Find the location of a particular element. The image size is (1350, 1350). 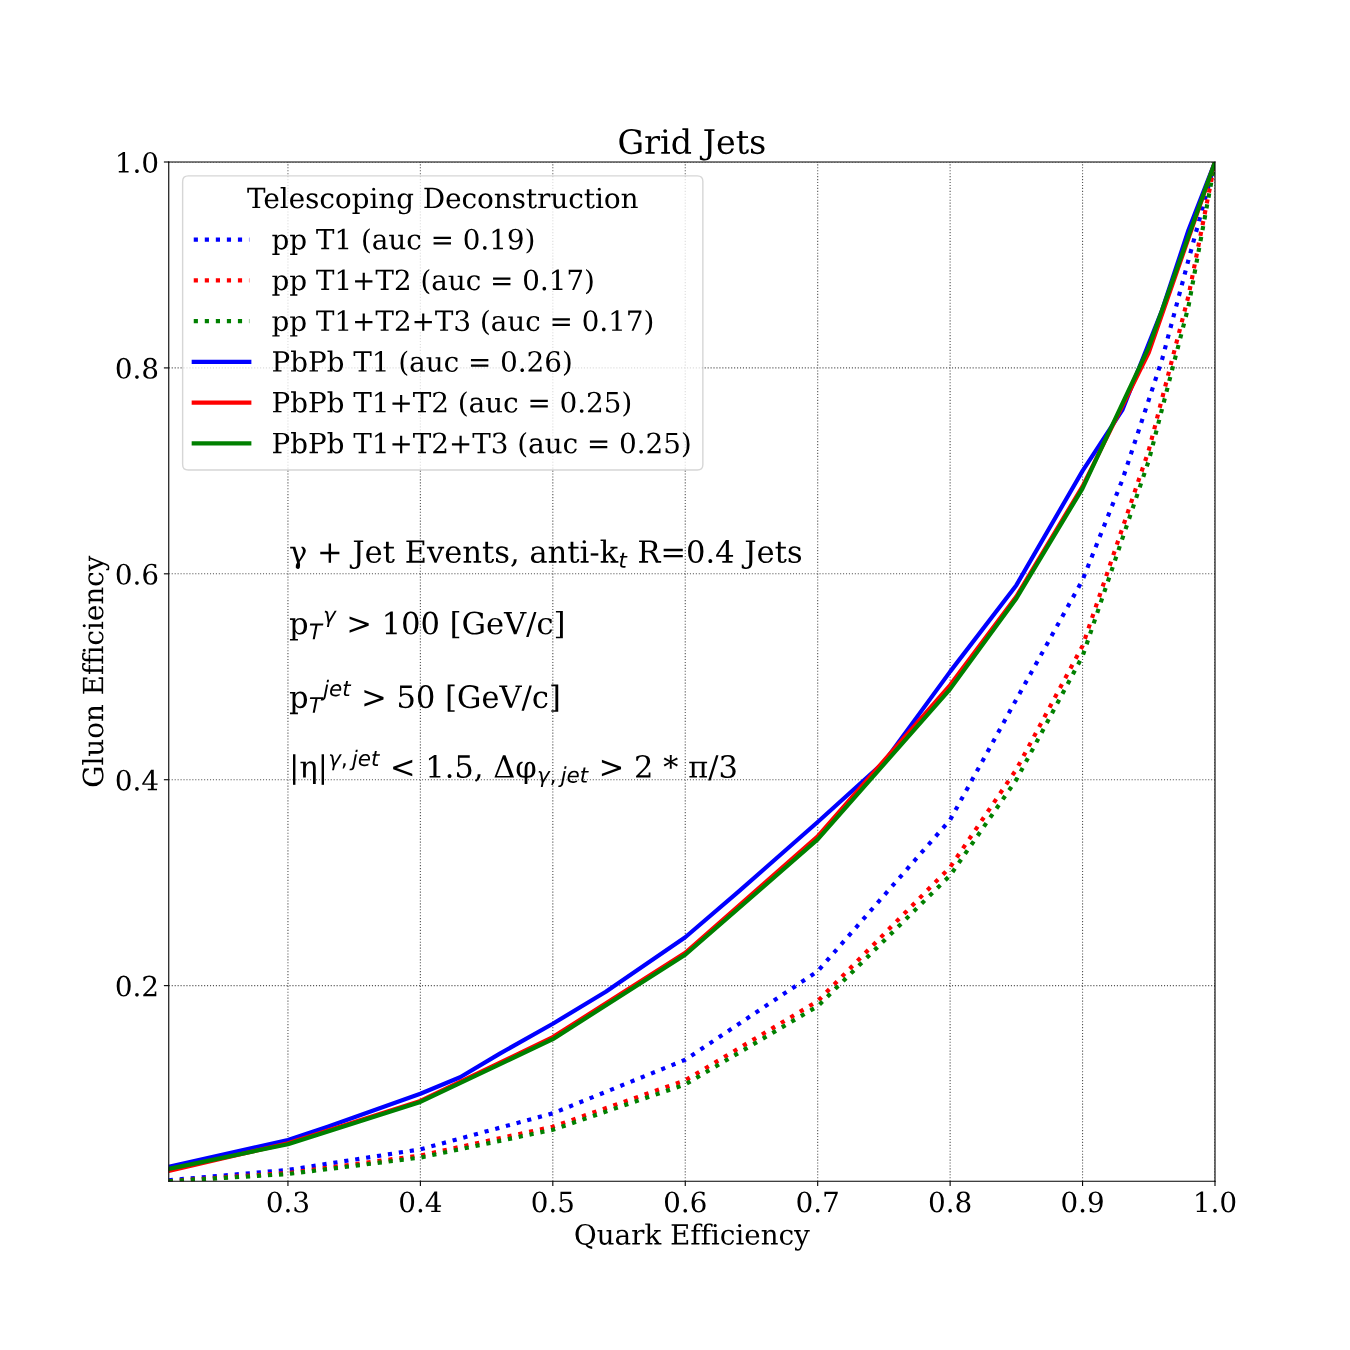

y-tick-label: 0.6 is located at coordinates (137, 574).